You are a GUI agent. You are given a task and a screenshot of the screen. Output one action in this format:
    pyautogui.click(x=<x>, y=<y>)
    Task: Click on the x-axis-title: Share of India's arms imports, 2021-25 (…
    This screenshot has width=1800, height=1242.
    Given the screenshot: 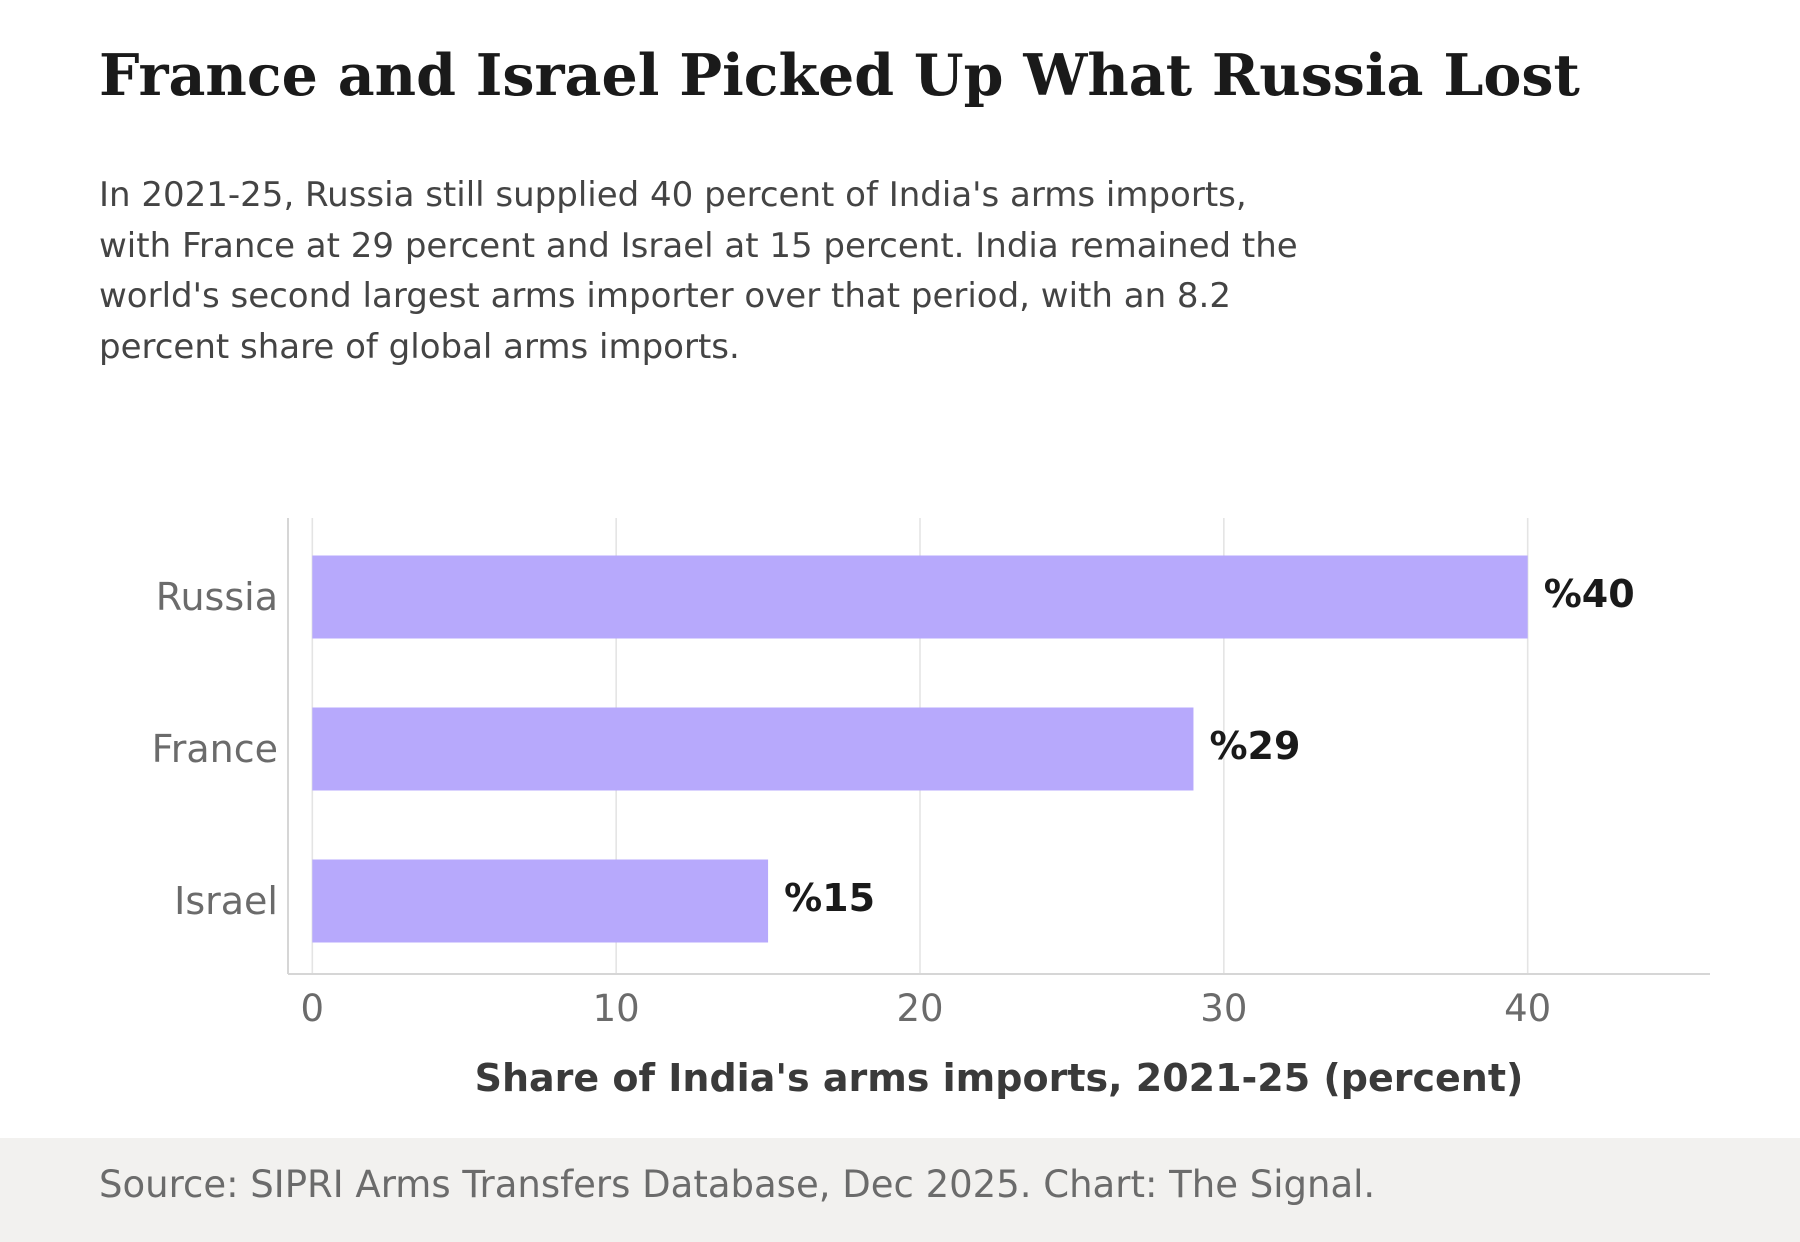 What is the action you would take?
    pyautogui.click(x=999, y=1078)
    